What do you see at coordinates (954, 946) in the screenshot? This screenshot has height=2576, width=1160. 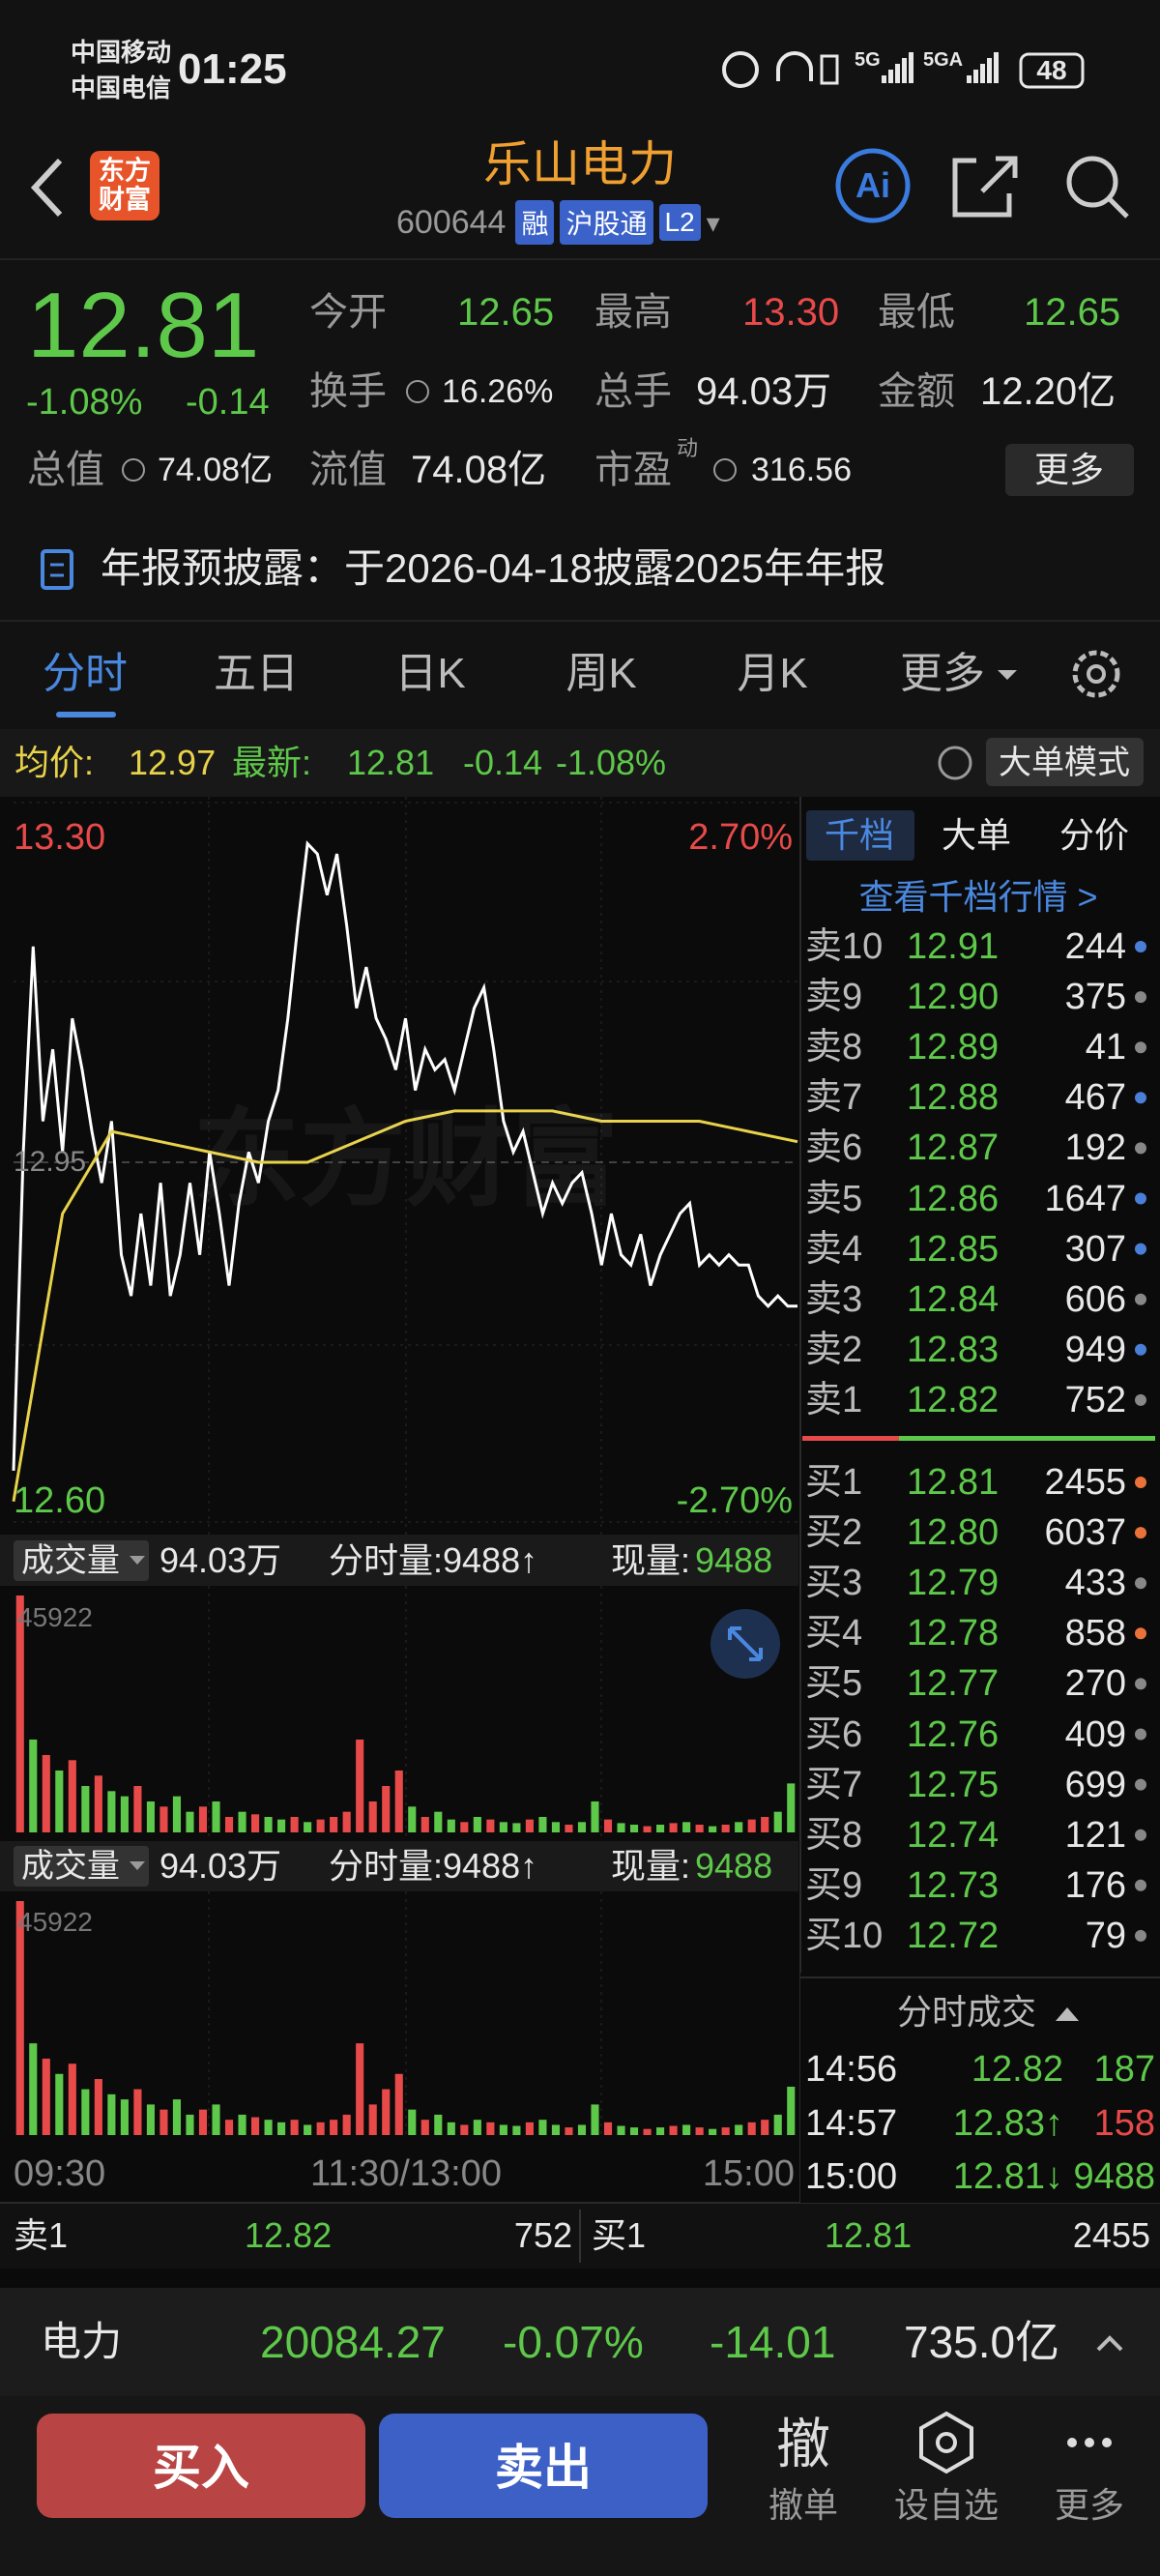 I see `book-price: 12.91` at bounding box center [954, 946].